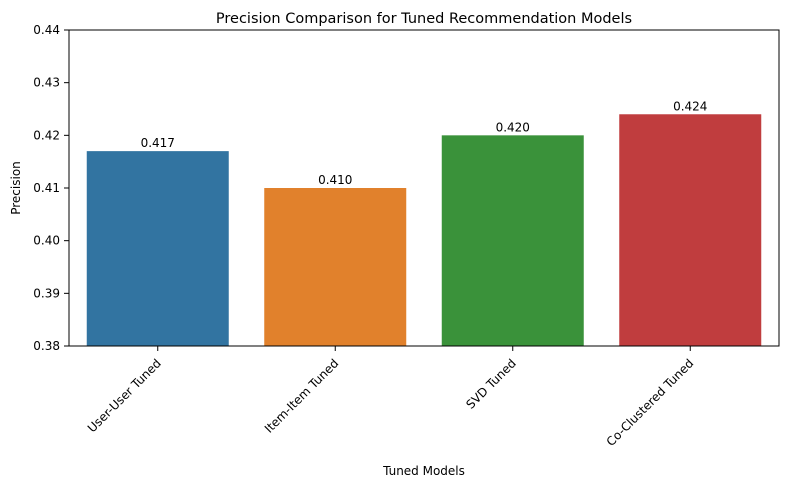 This screenshot has width=790, height=490. What do you see at coordinates (46, 30) in the screenshot?
I see `y-tick-label: 0.44` at bounding box center [46, 30].